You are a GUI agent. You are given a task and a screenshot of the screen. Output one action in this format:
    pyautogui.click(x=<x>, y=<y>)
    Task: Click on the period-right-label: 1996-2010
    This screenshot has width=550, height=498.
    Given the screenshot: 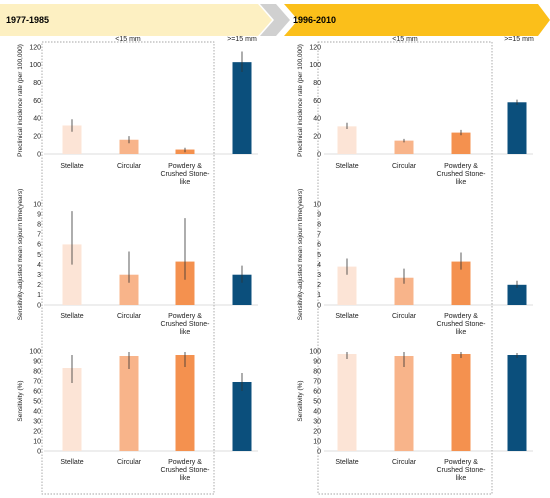 What is the action you would take?
    pyautogui.click(x=314, y=20)
    